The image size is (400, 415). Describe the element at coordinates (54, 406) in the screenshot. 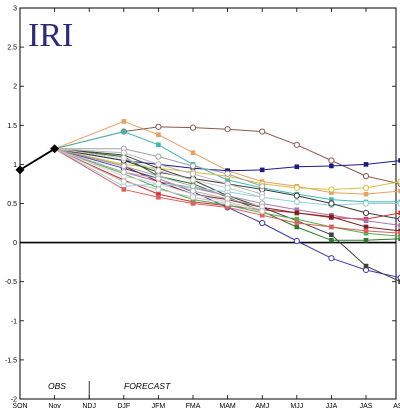

I see `x-tick-label: Nov` at that location.